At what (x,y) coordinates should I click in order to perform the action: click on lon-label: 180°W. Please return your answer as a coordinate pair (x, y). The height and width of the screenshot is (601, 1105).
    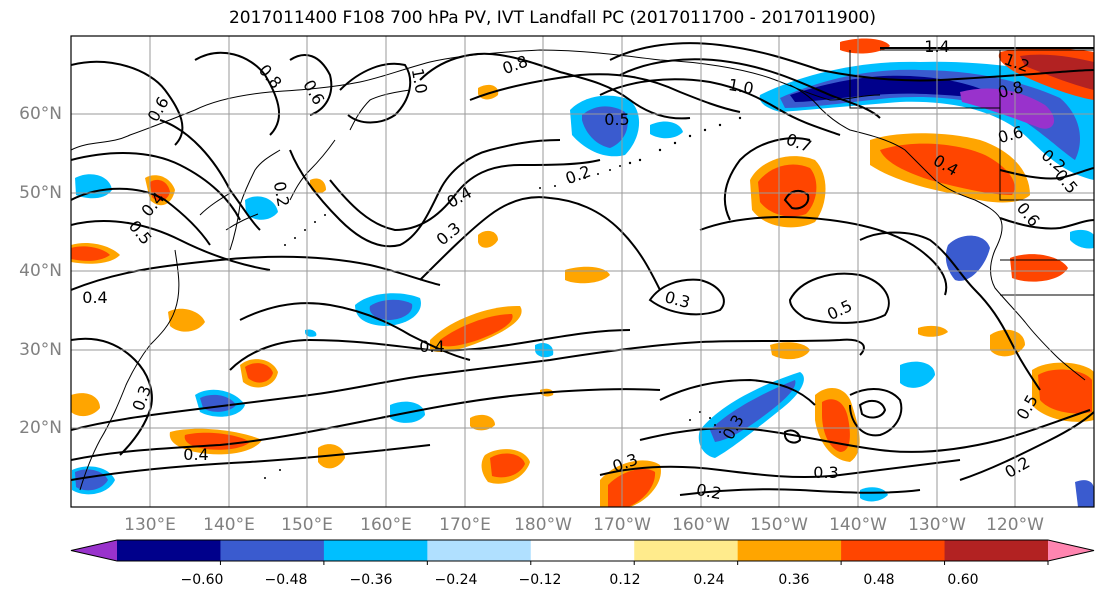
    Looking at the image, I should click on (543, 525).